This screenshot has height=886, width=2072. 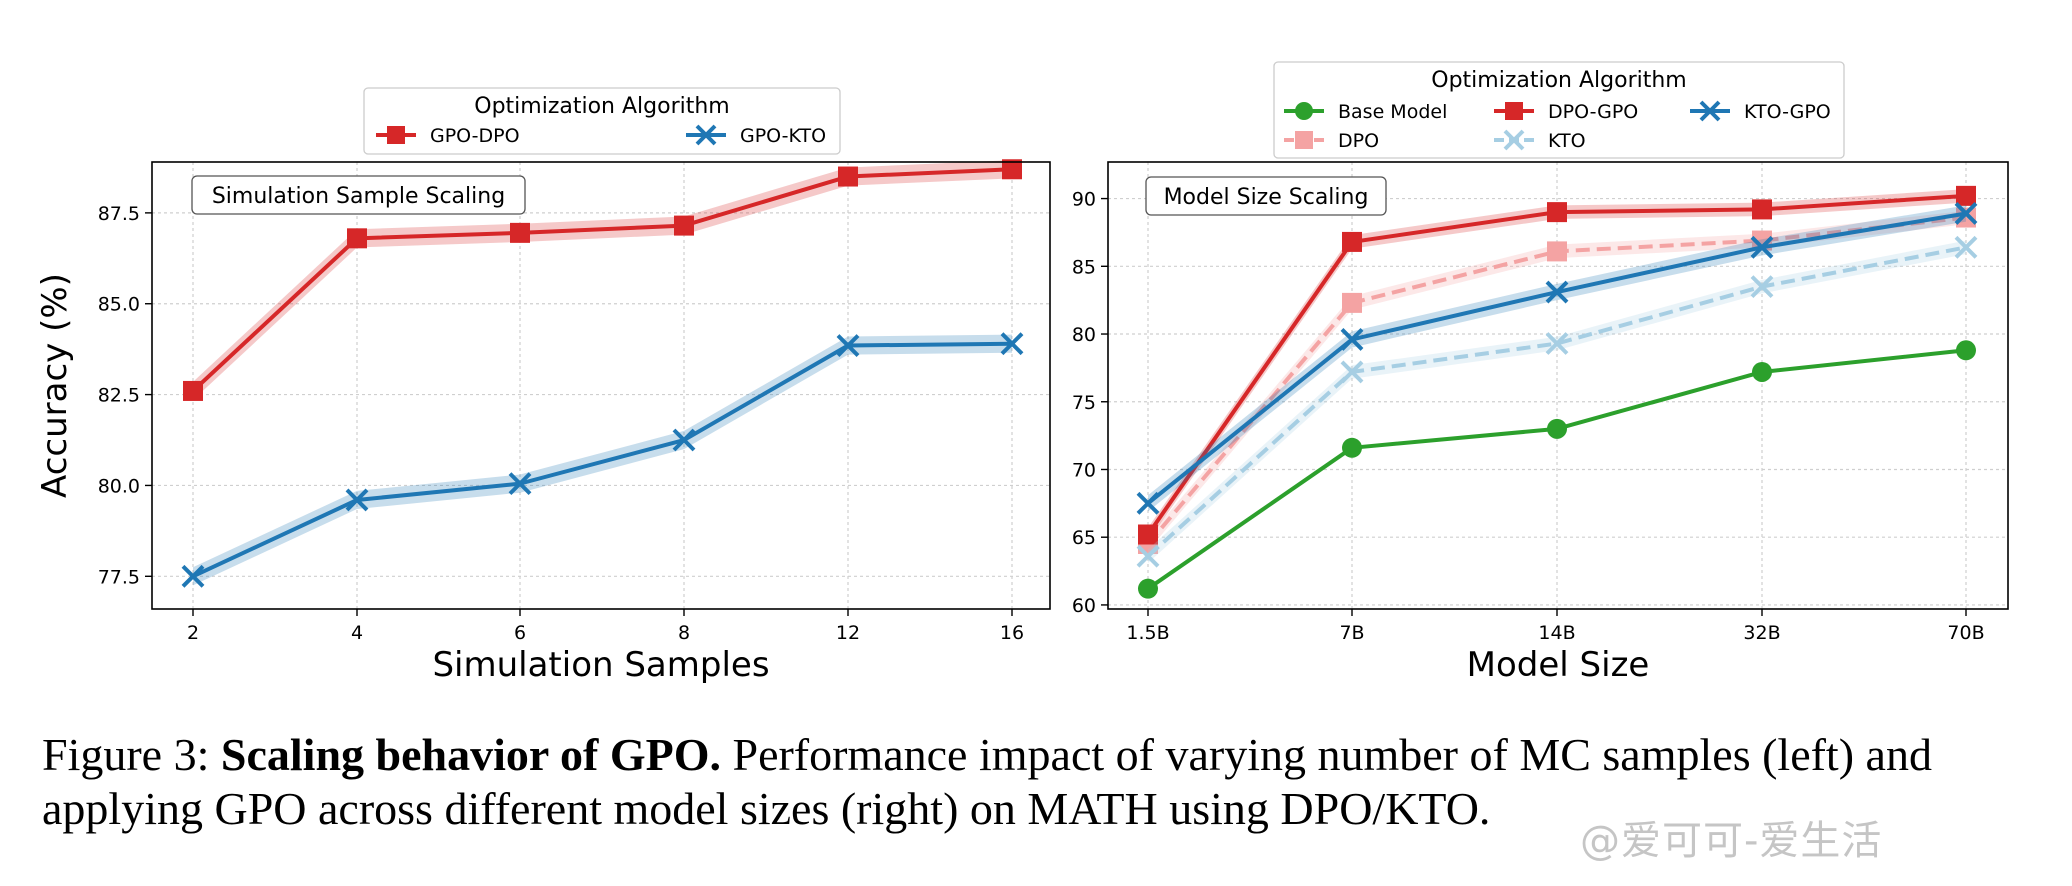 What do you see at coordinates (1787, 112) in the screenshot?
I see `legend-label: KTO-GPO` at bounding box center [1787, 112].